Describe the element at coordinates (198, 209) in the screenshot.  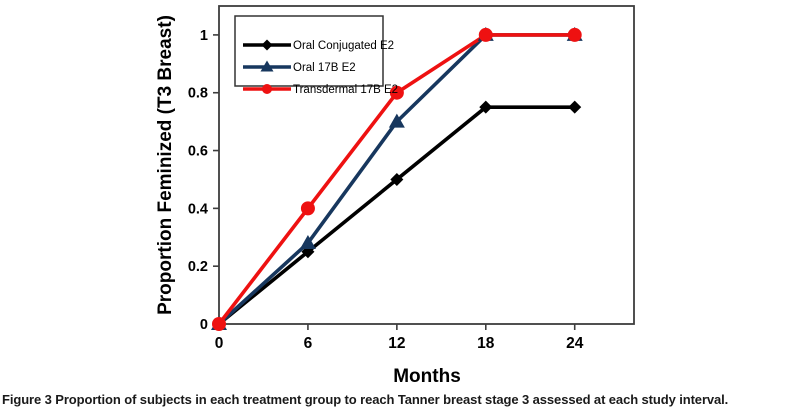
I see `y-tick-label: 0.4` at that location.